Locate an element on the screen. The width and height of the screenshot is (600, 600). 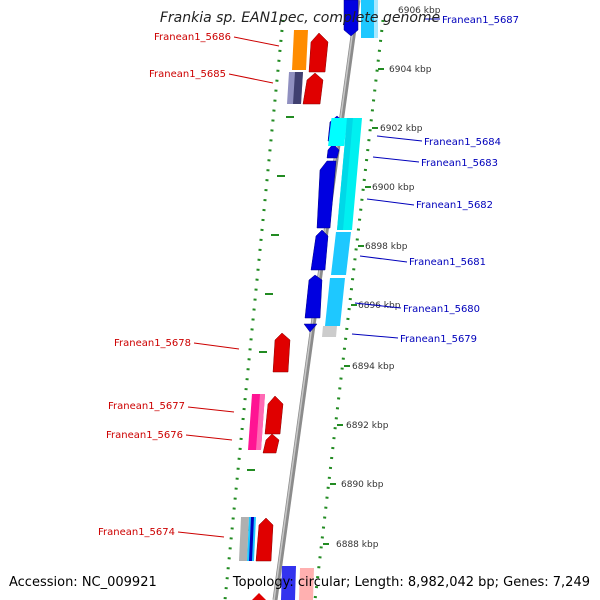
cds-feature-5685-dark is located at coordinates (298, 88).